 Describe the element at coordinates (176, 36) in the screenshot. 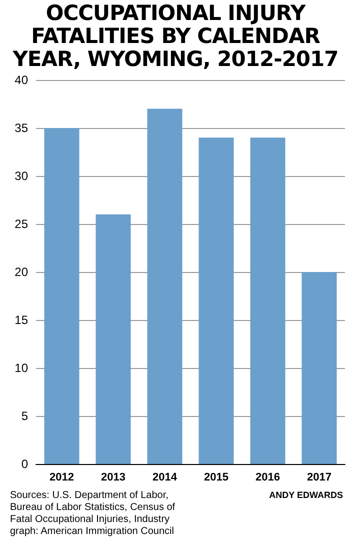

I see `chart-title: OCCUPATIONAL INJURY FATALITIES BY CALENDAR YEAR, WYOMING, 2012-2017` at that location.